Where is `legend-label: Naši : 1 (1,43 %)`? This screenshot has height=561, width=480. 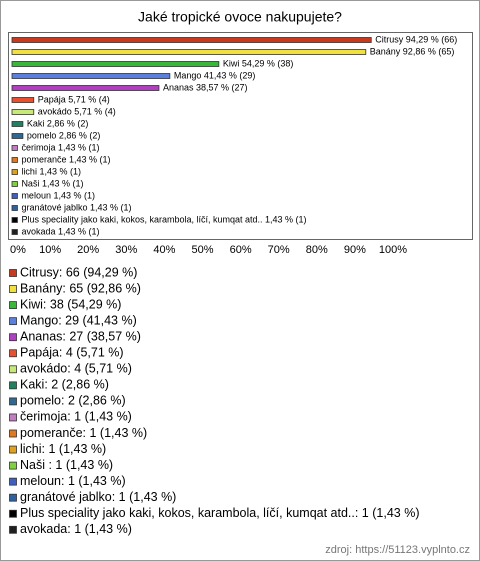
legend-label: Naši : 1 (1,43 %) is located at coordinates (66, 465).